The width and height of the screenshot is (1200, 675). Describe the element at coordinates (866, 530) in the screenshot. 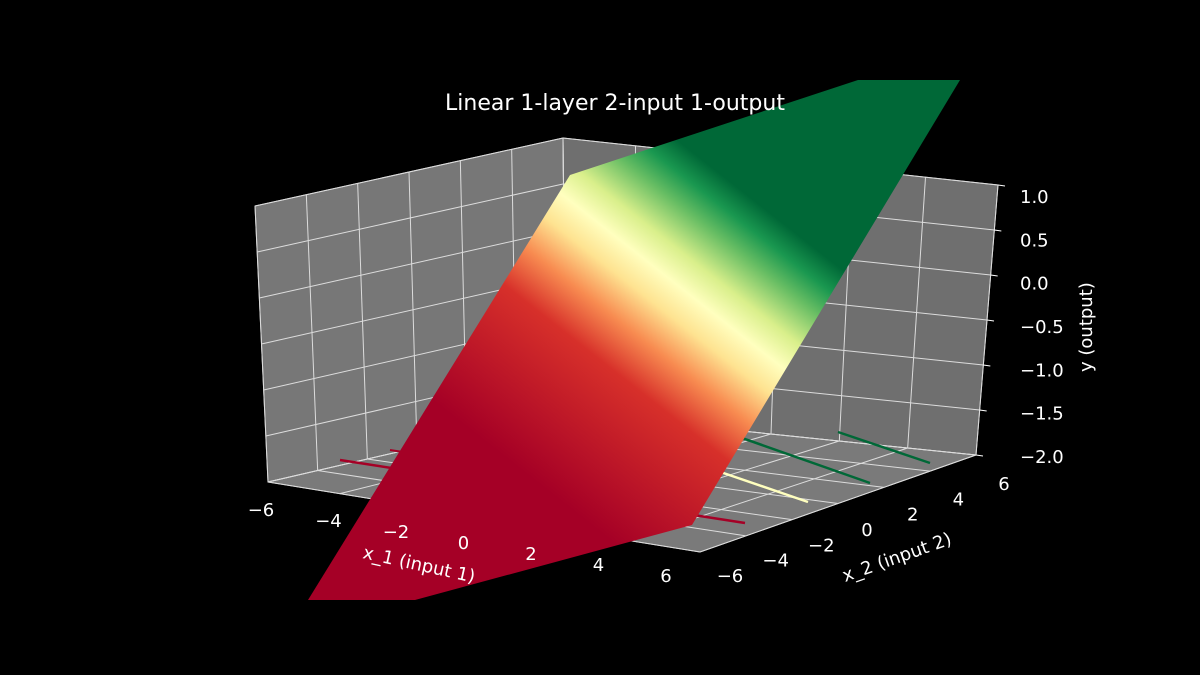

I see `y-tick-label: 0` at that location.